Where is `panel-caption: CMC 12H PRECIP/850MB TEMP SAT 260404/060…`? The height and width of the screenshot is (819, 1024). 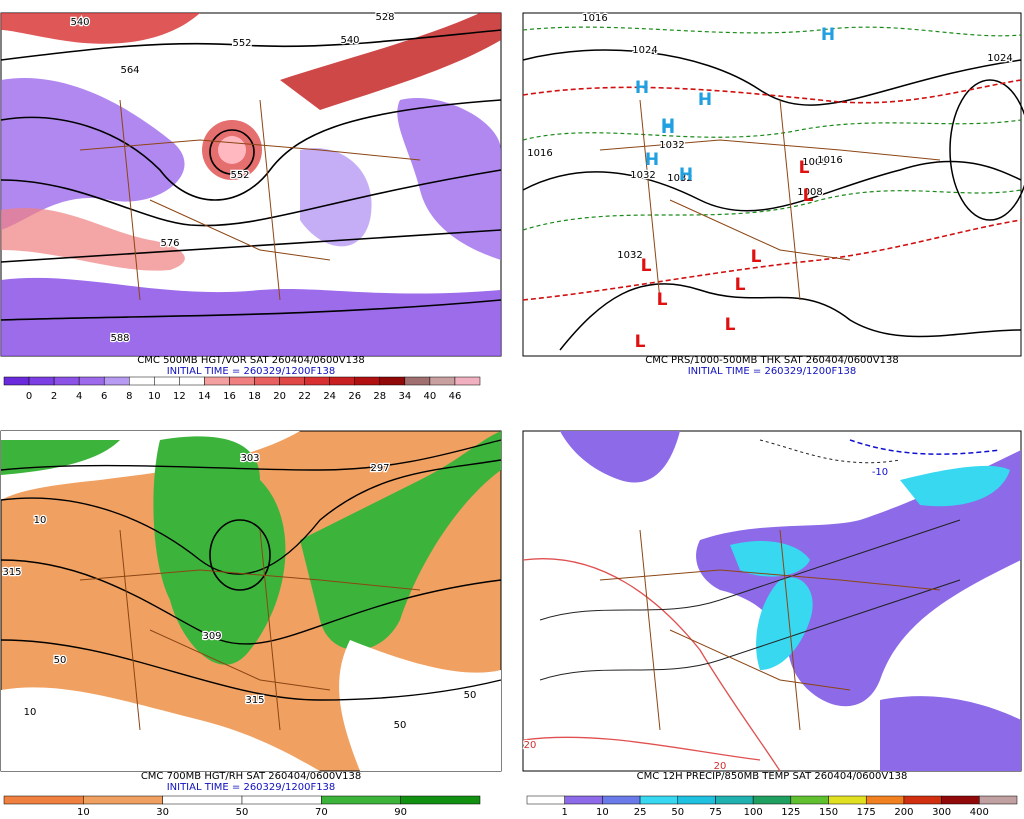
panel-caption: CMC 12H PRECIP/850MB TEMP SAT 260404/060… is located at coordinates (772, 776).